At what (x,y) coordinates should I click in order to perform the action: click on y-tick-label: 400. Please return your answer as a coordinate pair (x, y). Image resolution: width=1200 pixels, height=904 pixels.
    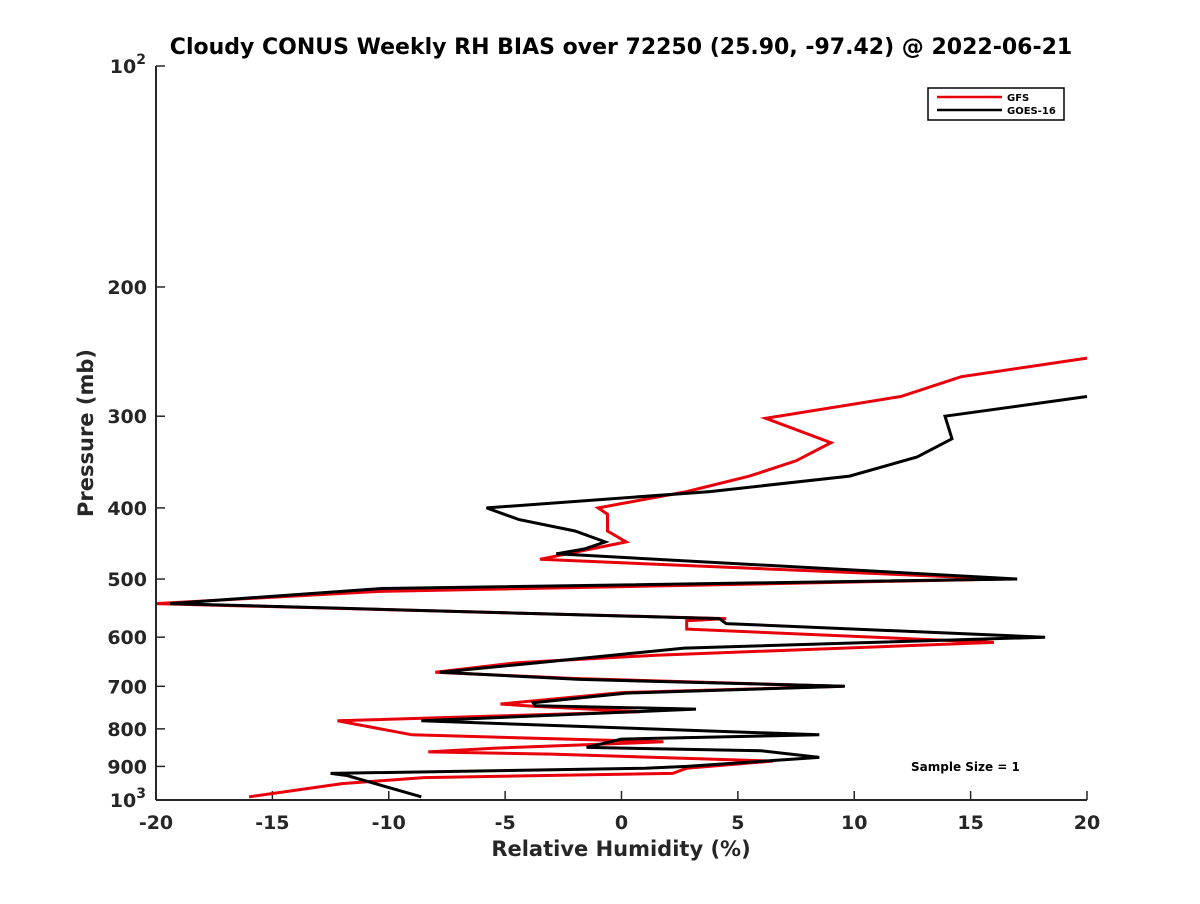
    Looking at the image, I should click on (127, 509).